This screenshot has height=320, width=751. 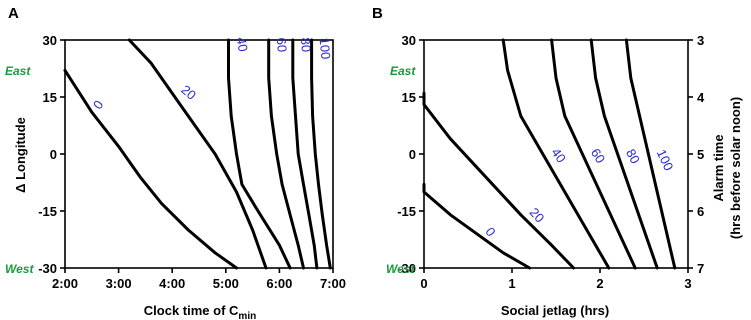 What do you see at coordinates (735, 168) in the screenshot?
I see `panel-b-y2label-line2: (hrs before solar noon)` at bounding box center [735, 168].